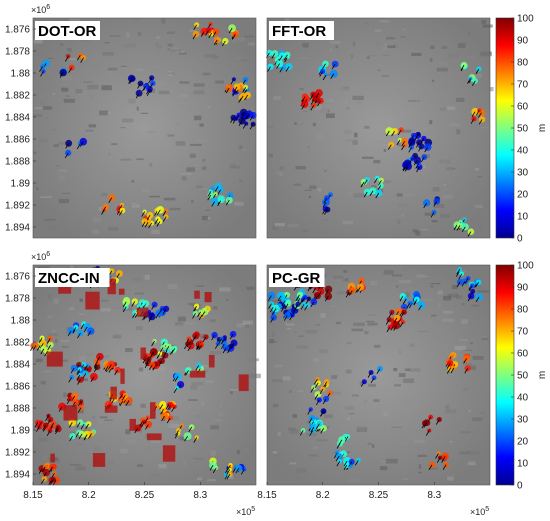 The width and height of the screenshot is (550, 521). I want to click on colorbar-tick-label: 70, so click(523, 85).